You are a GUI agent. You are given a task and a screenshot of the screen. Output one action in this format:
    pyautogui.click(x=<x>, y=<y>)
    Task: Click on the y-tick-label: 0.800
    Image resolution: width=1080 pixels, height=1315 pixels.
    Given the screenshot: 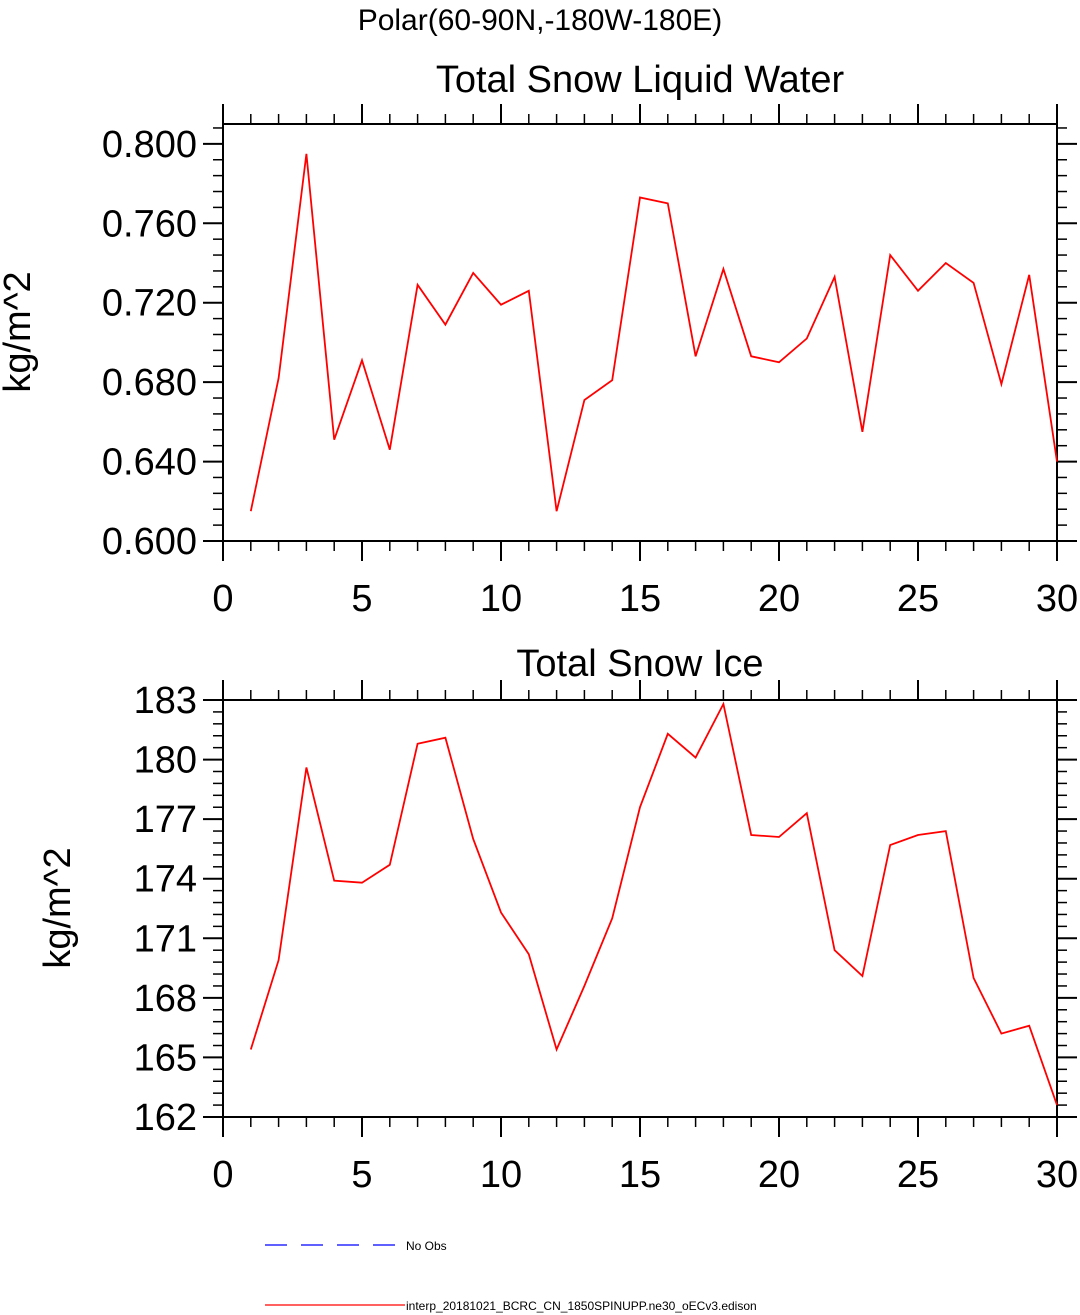 What is the action you would take?
    pyautogui.click(x=149, y=145)
    